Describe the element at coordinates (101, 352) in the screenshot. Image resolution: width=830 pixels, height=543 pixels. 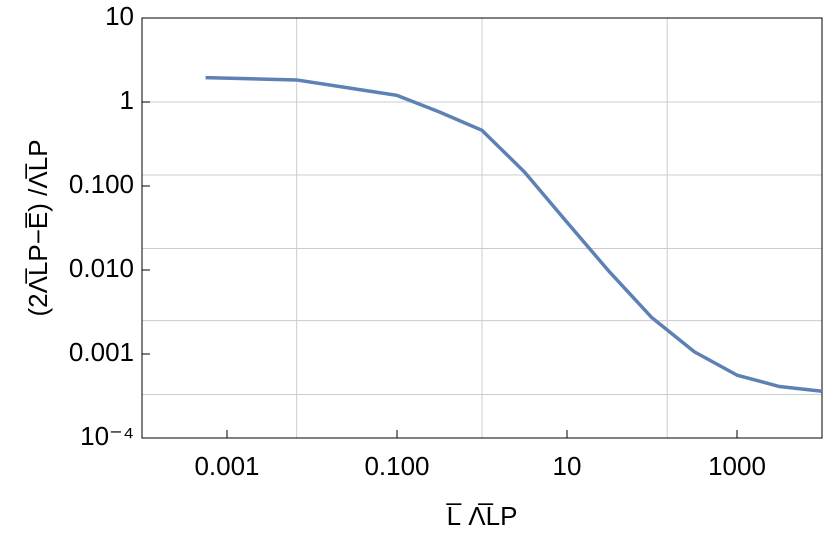
I see `y-tick-label: 0.001` at that location.